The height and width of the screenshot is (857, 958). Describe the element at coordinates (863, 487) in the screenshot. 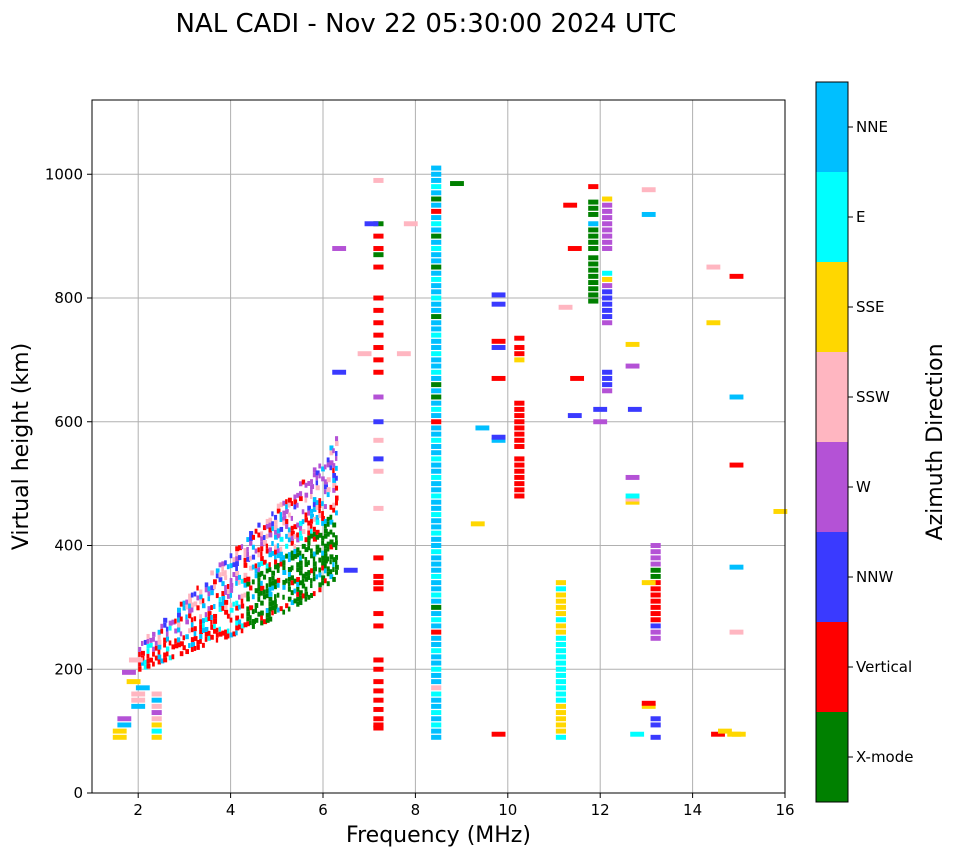

I see `colorbar-tick-label: W` at that location.